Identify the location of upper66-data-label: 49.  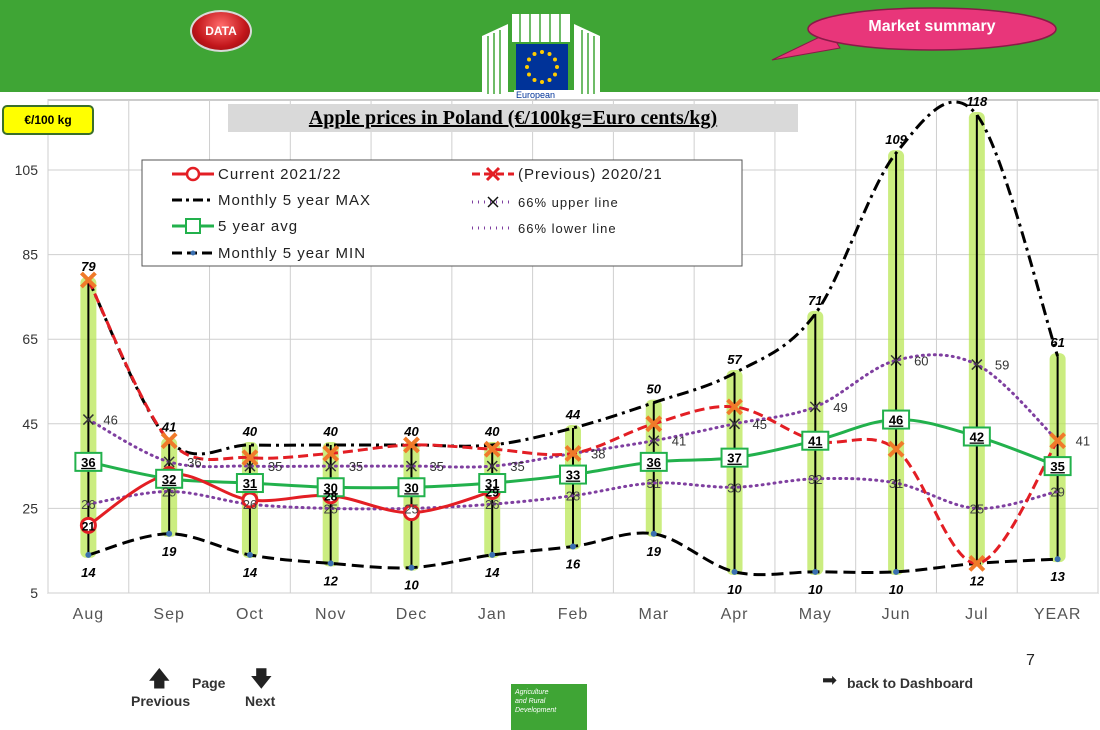
(840, 407).